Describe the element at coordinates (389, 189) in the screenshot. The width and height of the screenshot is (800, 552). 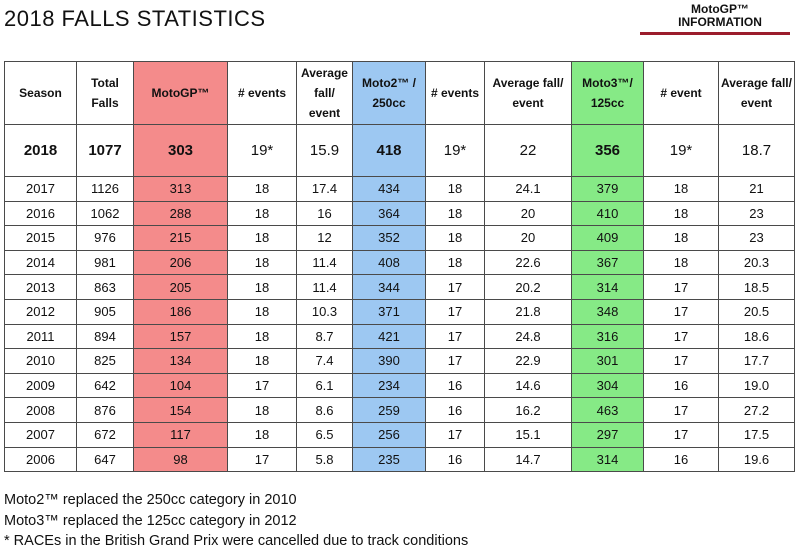
I see `cell-moto2-falls: 434` at that location.